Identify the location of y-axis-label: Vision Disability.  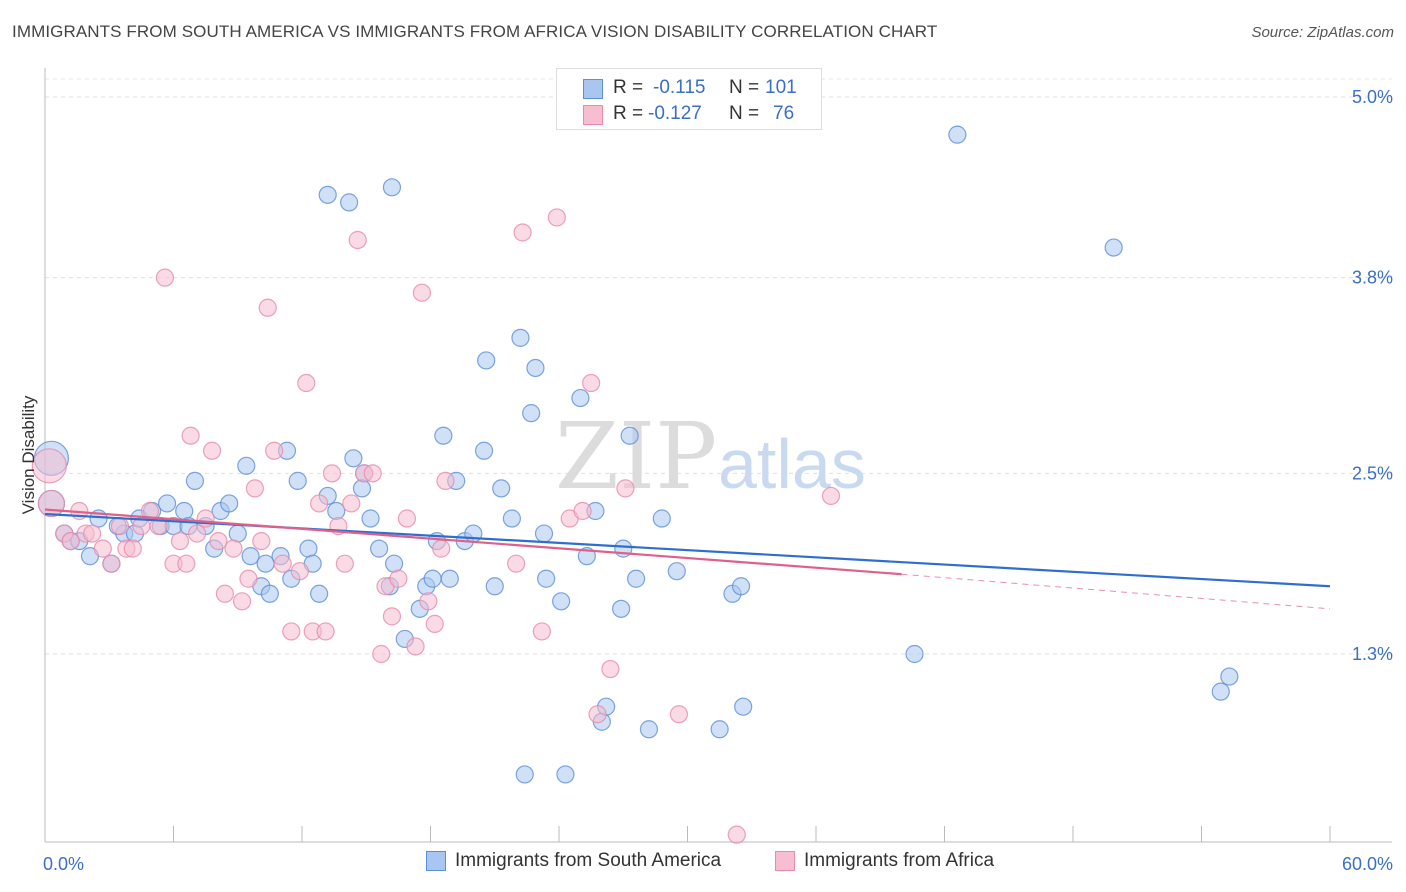
(28, 454).